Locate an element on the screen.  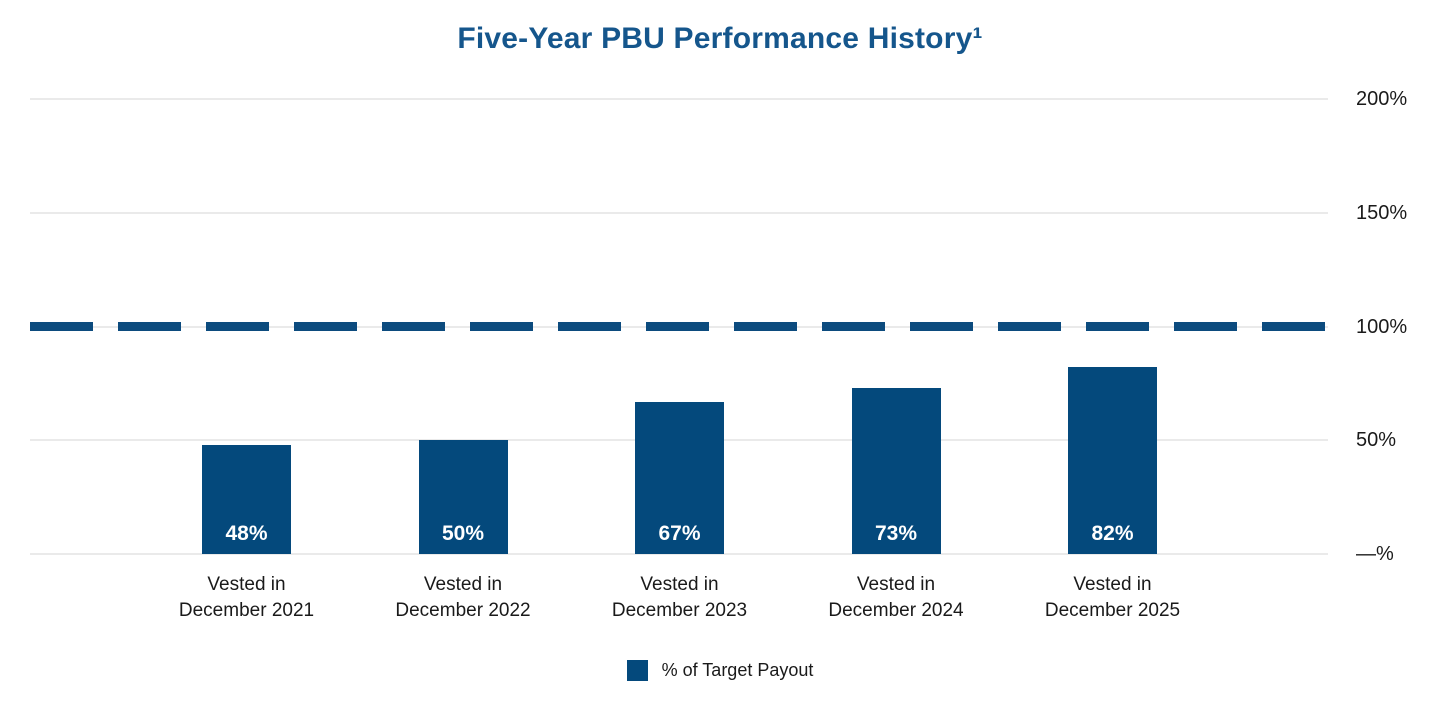
x-axis-category-label: Vested in December 2025 is located at coordinates (1112, 597).